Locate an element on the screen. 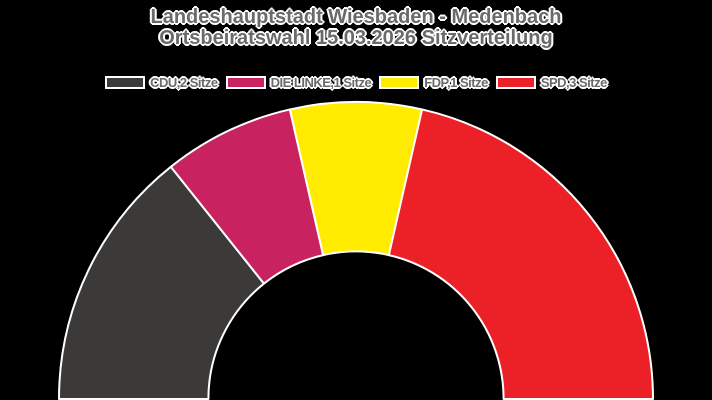 This screenshot has width=712, height=400. legend-item-cdu: CDU,2 Sitze is located at coordinates (161, 82).